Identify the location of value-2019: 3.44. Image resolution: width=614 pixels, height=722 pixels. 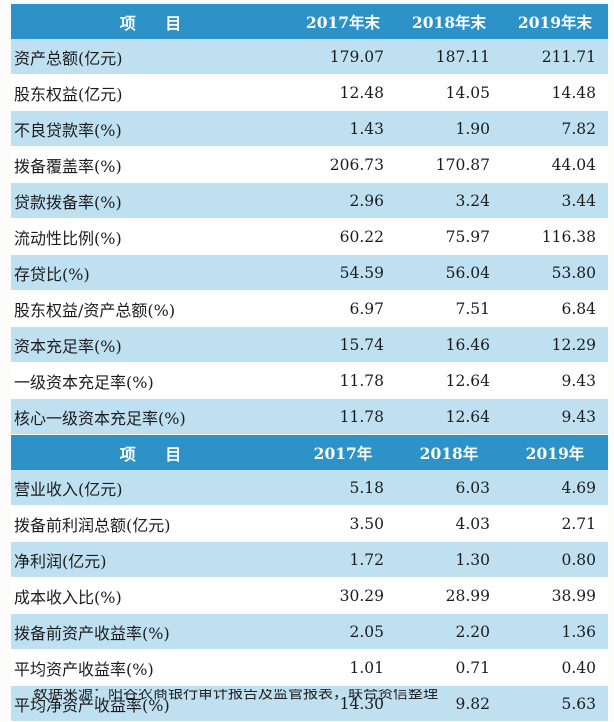
(578, 200).